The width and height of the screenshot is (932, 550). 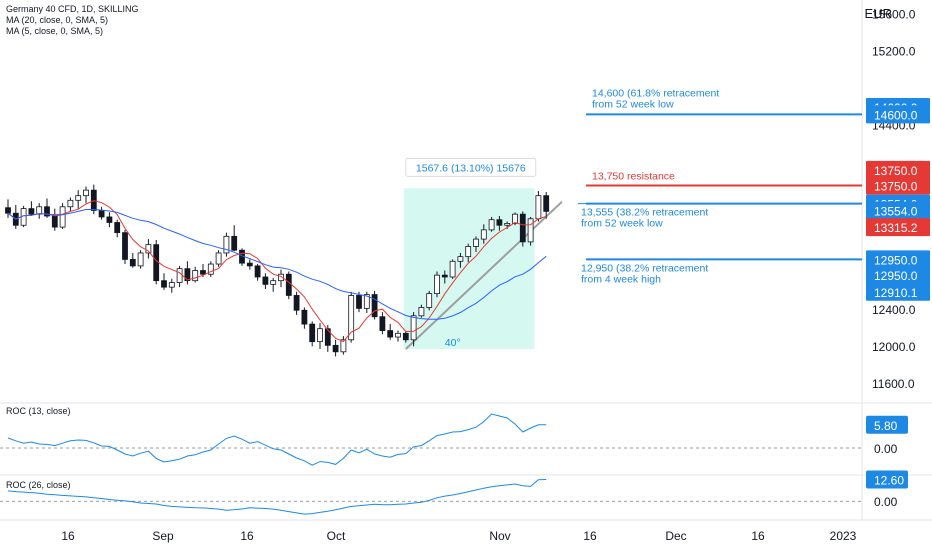 What do you see at coordinates (57, 20) in the screenshot?
I see `ma20-legend: MA (20, close, 0, SMA, 5)` at bounding box center [57, 20].